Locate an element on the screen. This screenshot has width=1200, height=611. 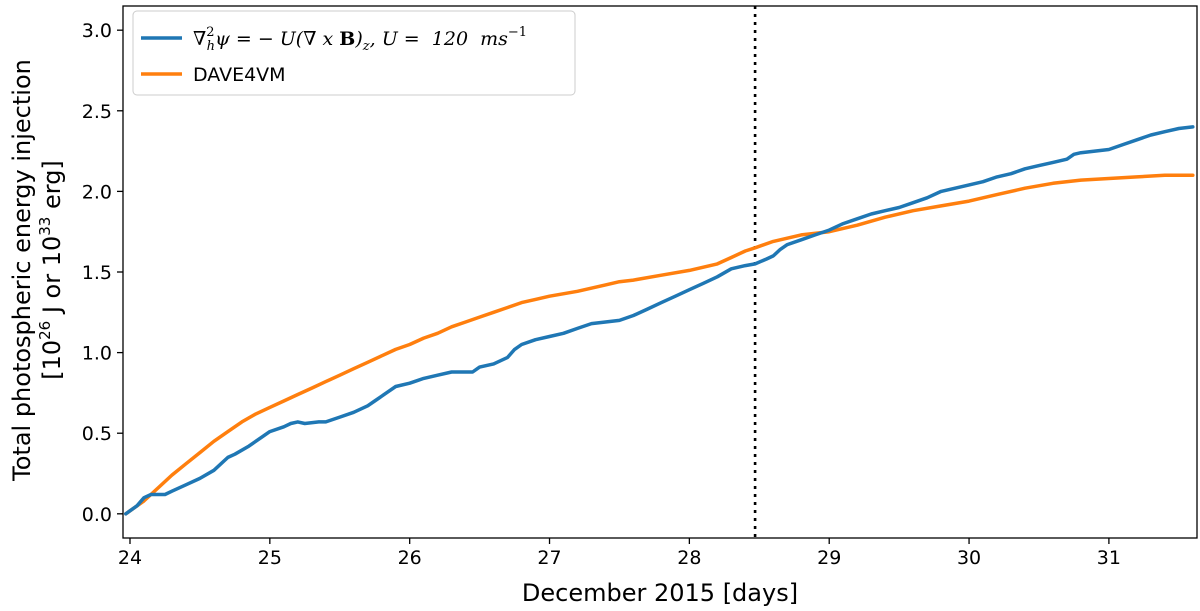
x-tick-label: 30 is located at coordinates (969, 558).